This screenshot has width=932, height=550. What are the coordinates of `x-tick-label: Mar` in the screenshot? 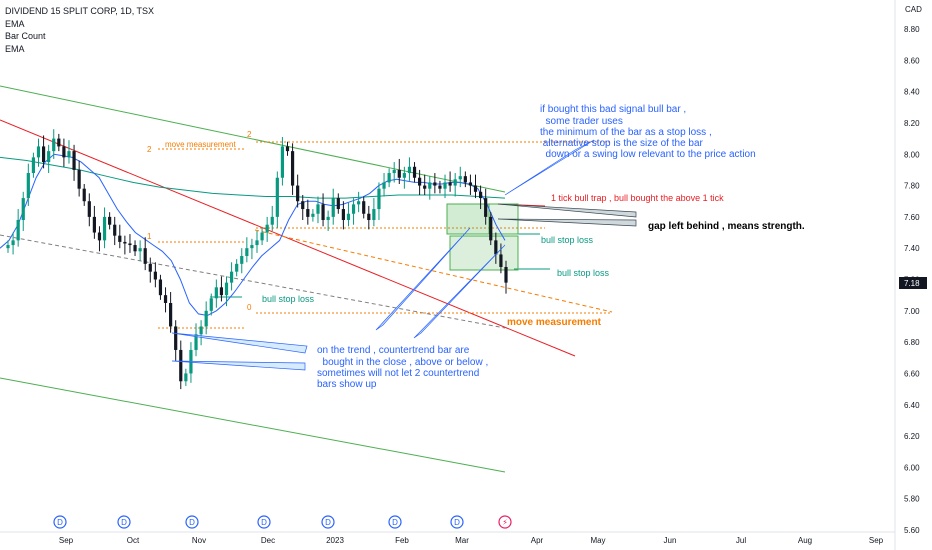 It's located at (462, 540).